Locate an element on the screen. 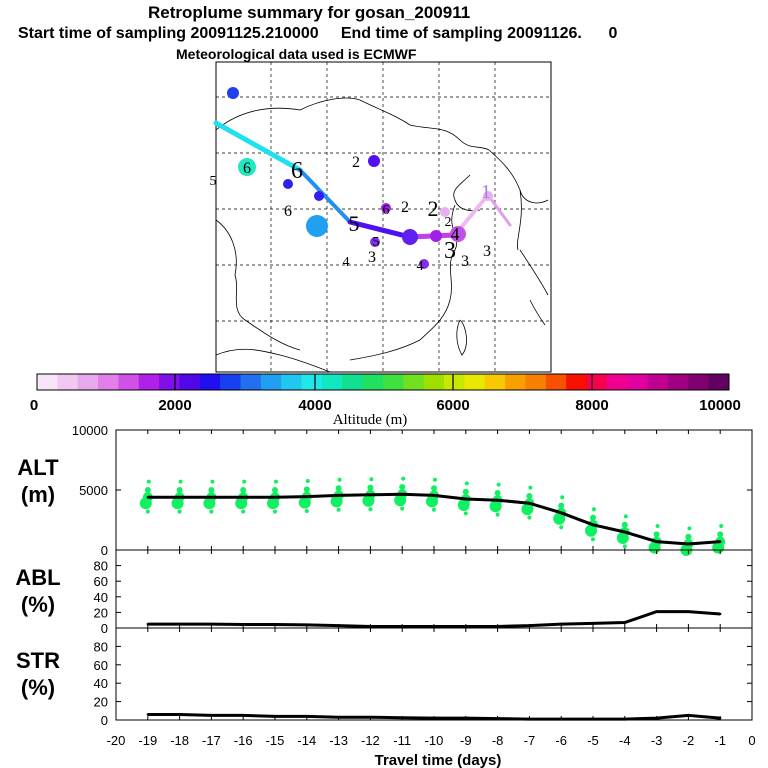  panel-name-abl: ABL is located at coordinates (37, 577).